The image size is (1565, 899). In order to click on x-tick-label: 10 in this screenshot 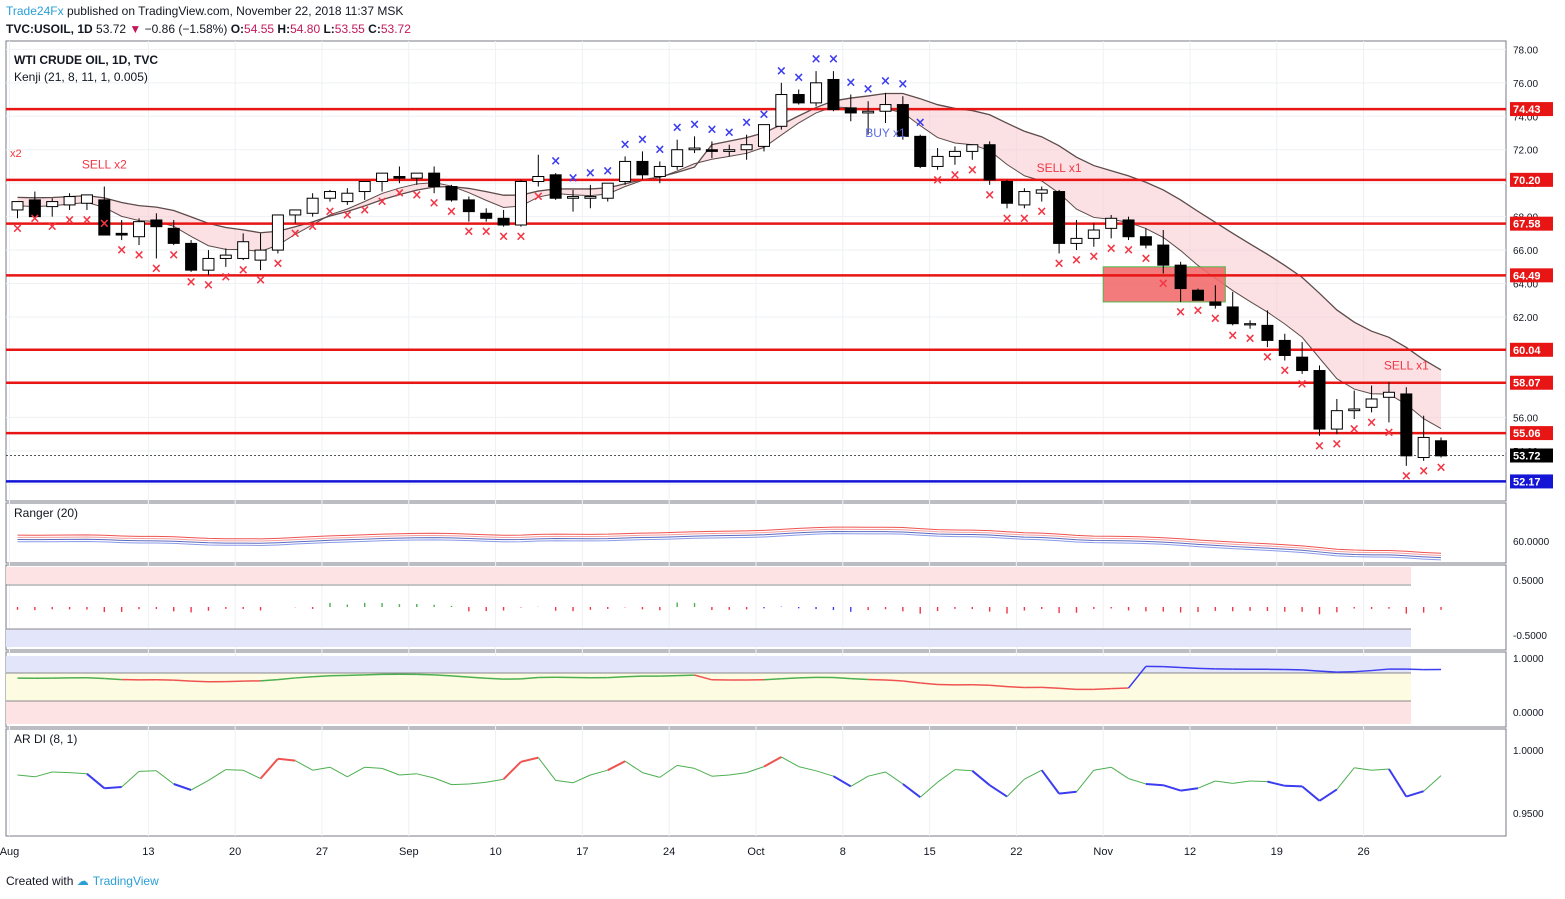, I will do `click(495, 852)`.